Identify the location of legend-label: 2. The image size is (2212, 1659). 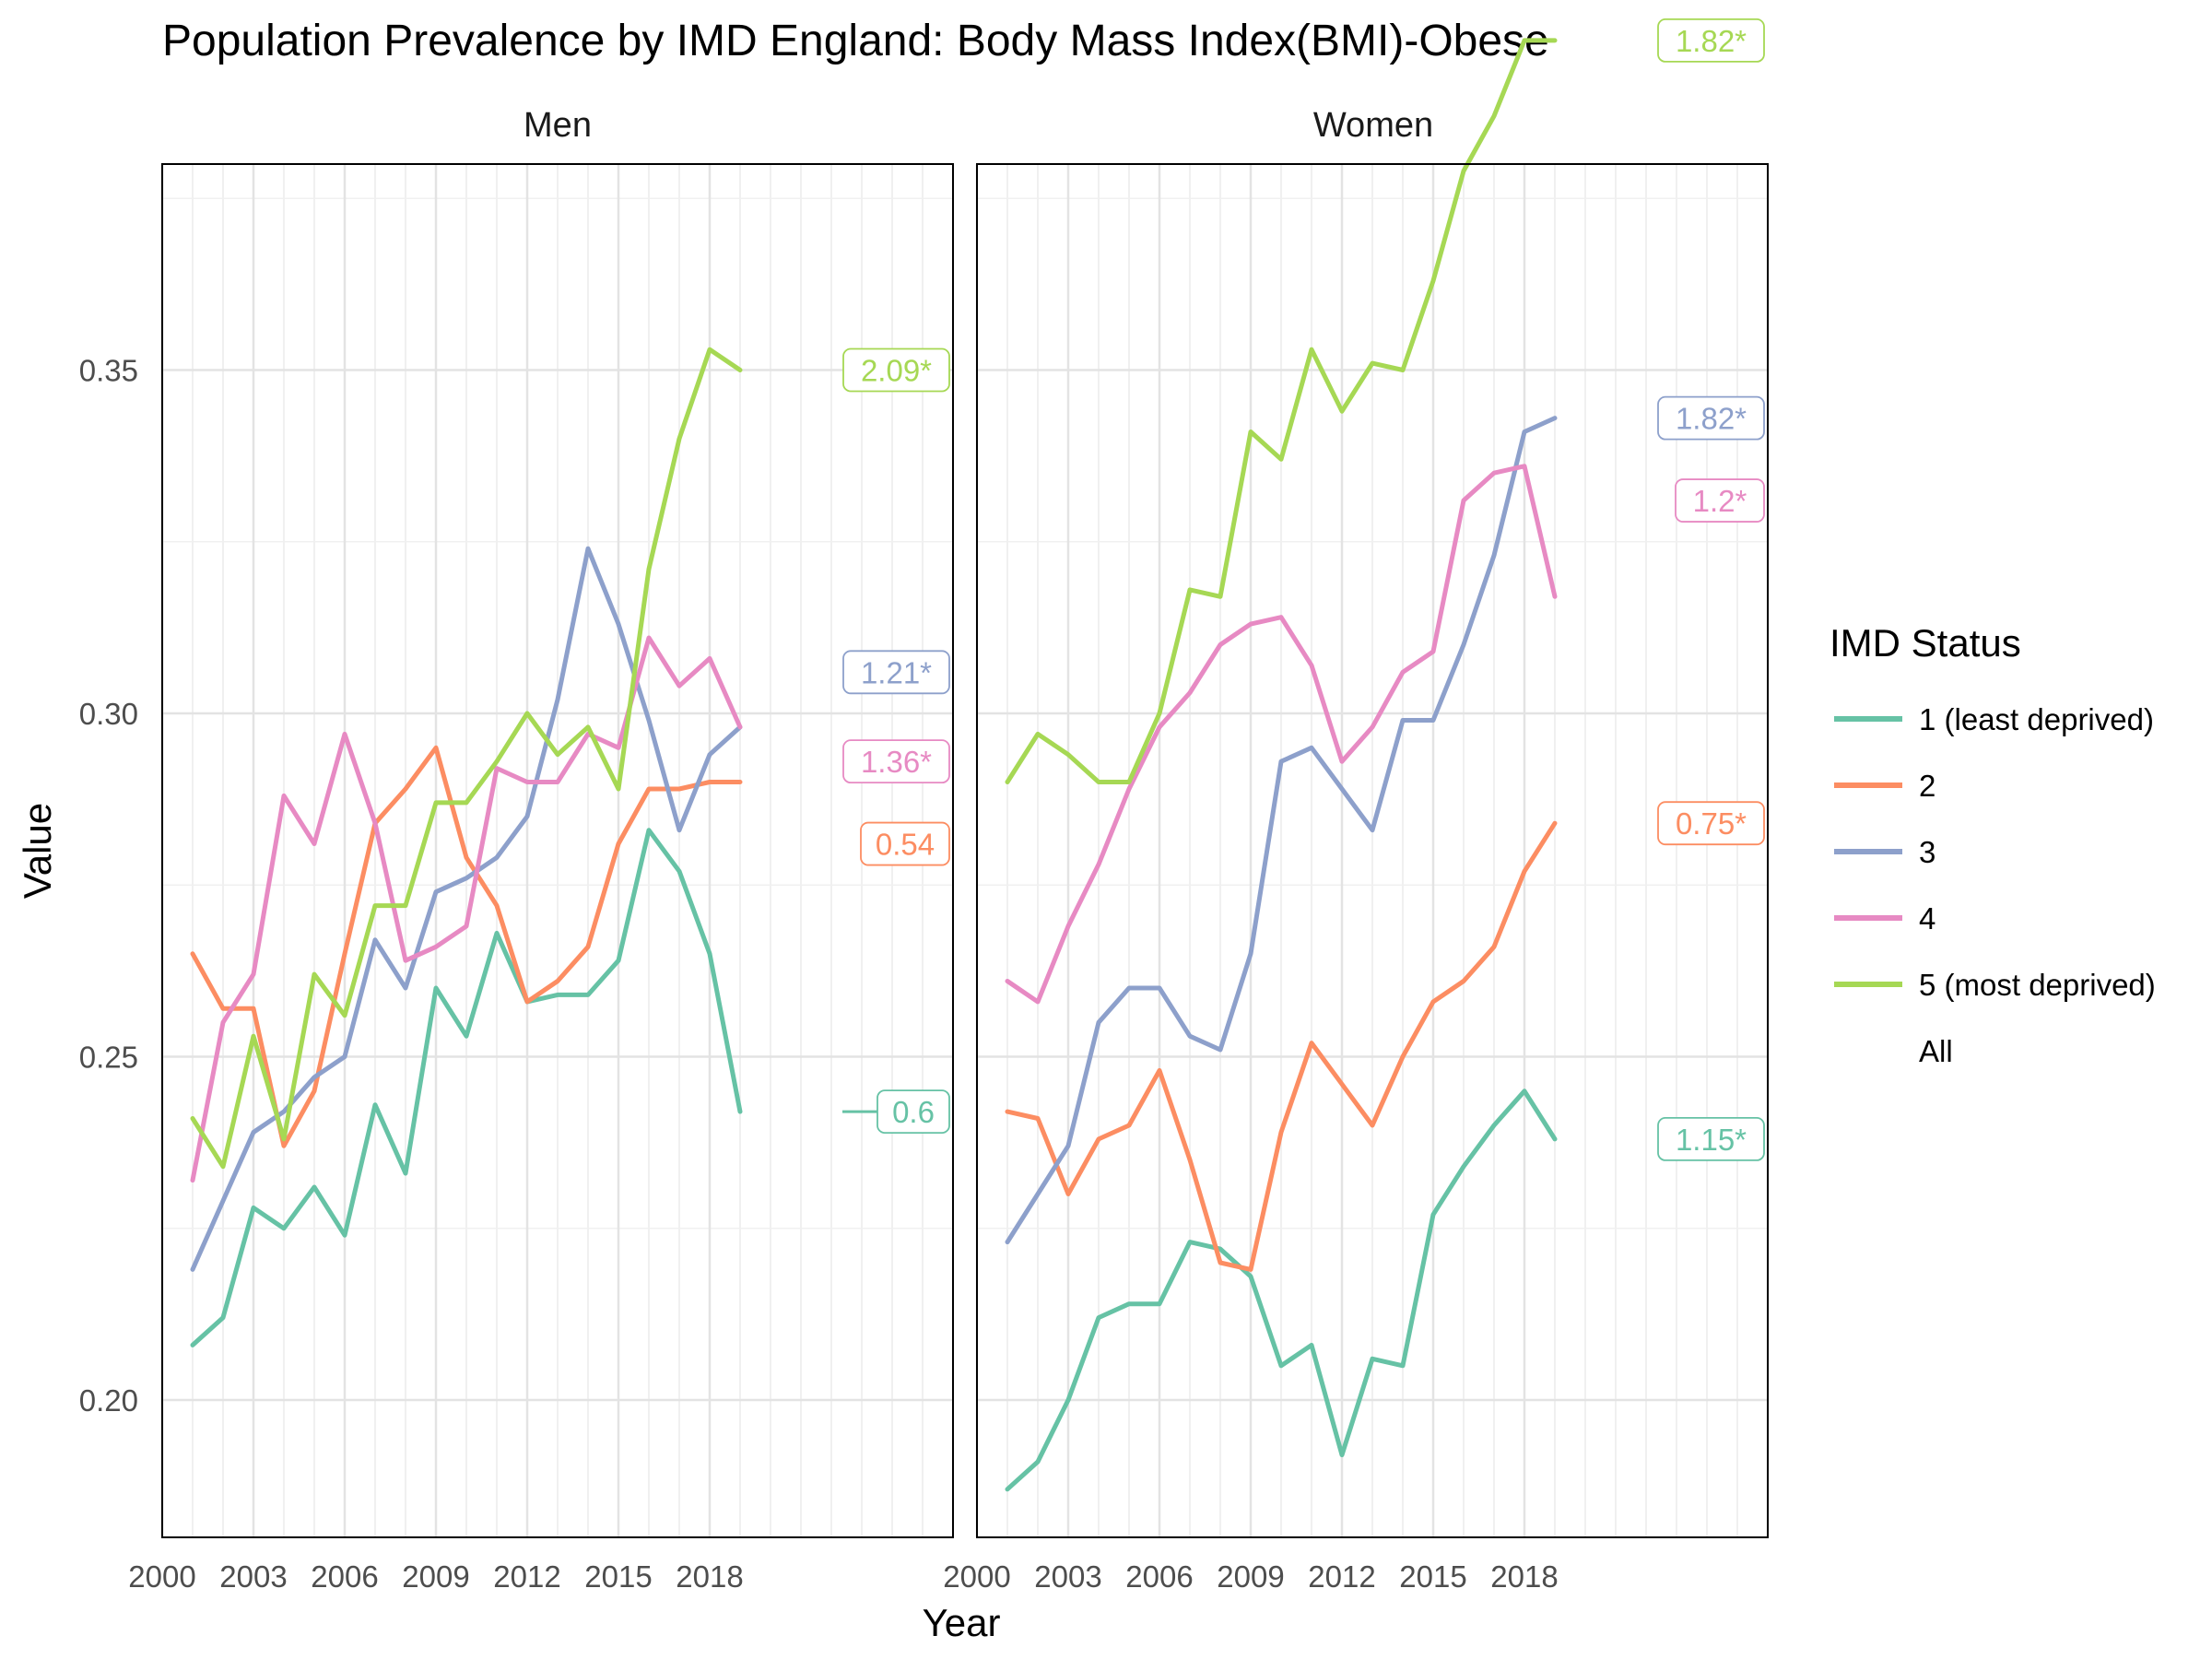
(1927, 786).